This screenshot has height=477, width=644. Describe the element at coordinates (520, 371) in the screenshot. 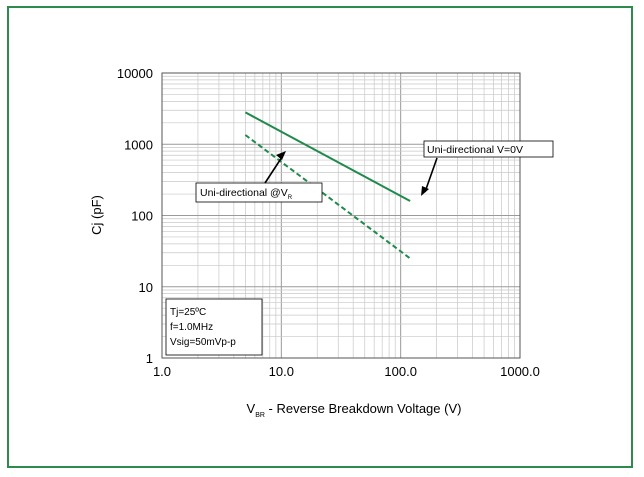

I see `x-tick-label: 1000.0` at that location.